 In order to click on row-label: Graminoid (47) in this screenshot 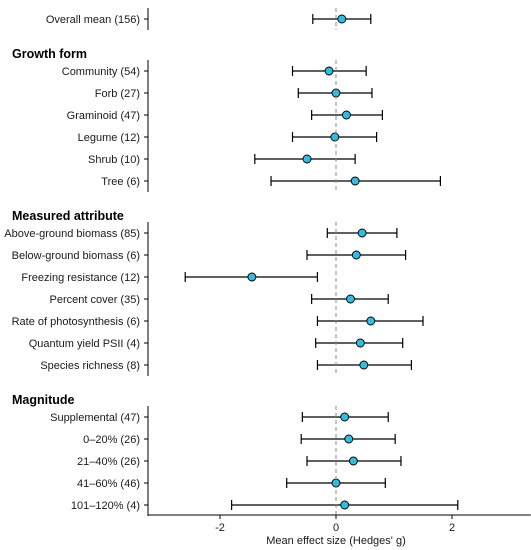, I will do `click(103, 116)`.